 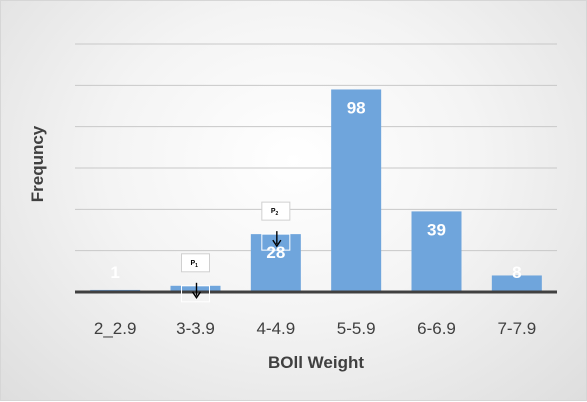 I want to click on x-tick-label: 7-7.9, so click(x=516, y=328).